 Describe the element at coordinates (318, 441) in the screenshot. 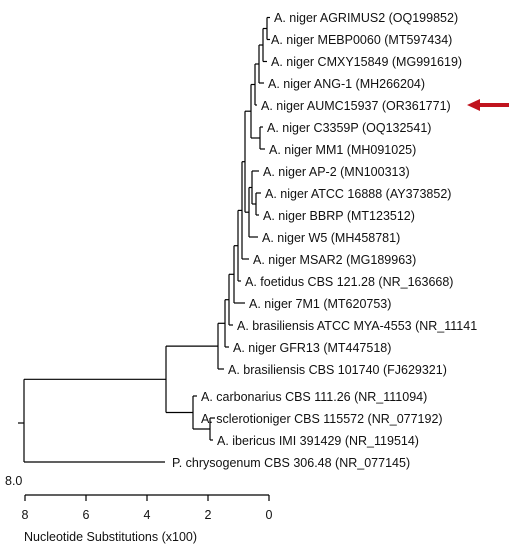

I see `taxon-label: A. ibericus IMI 391429 (NR_119514)` at that location.